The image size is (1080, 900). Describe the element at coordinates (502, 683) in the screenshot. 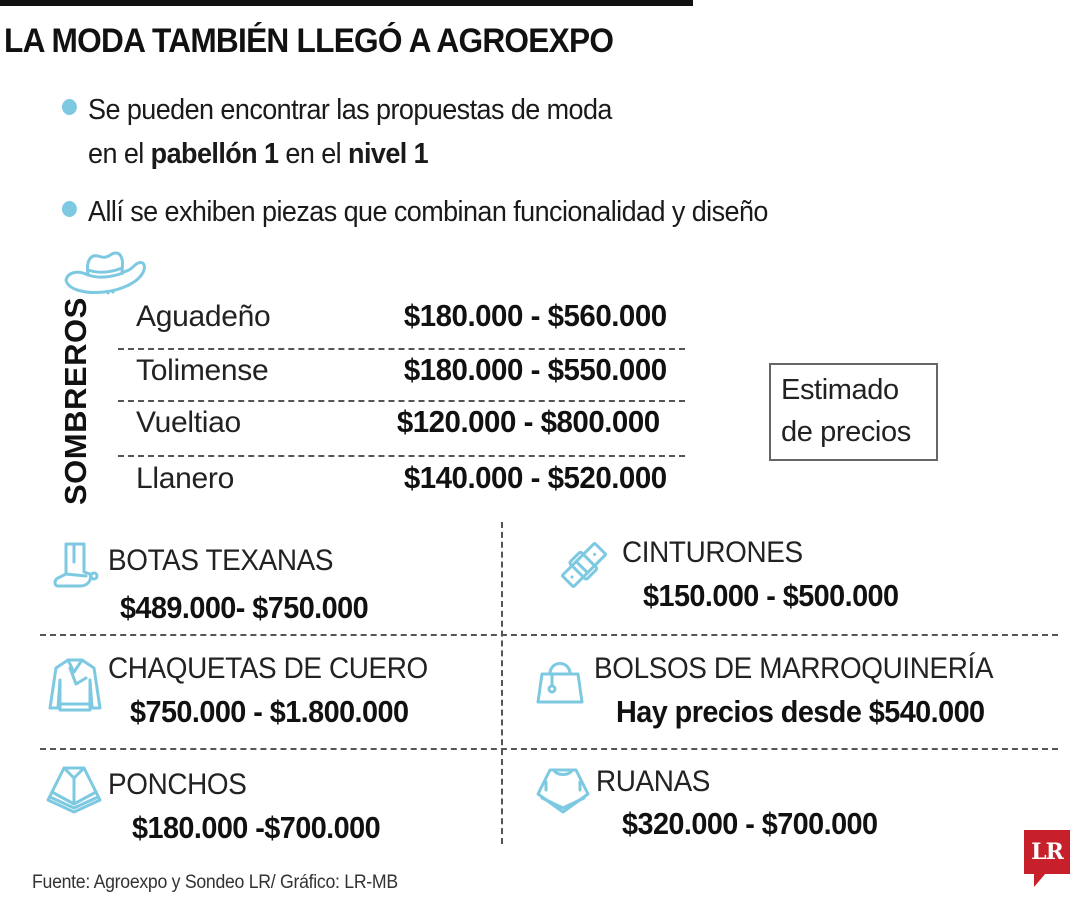

I see `vertical-divider` at that location.